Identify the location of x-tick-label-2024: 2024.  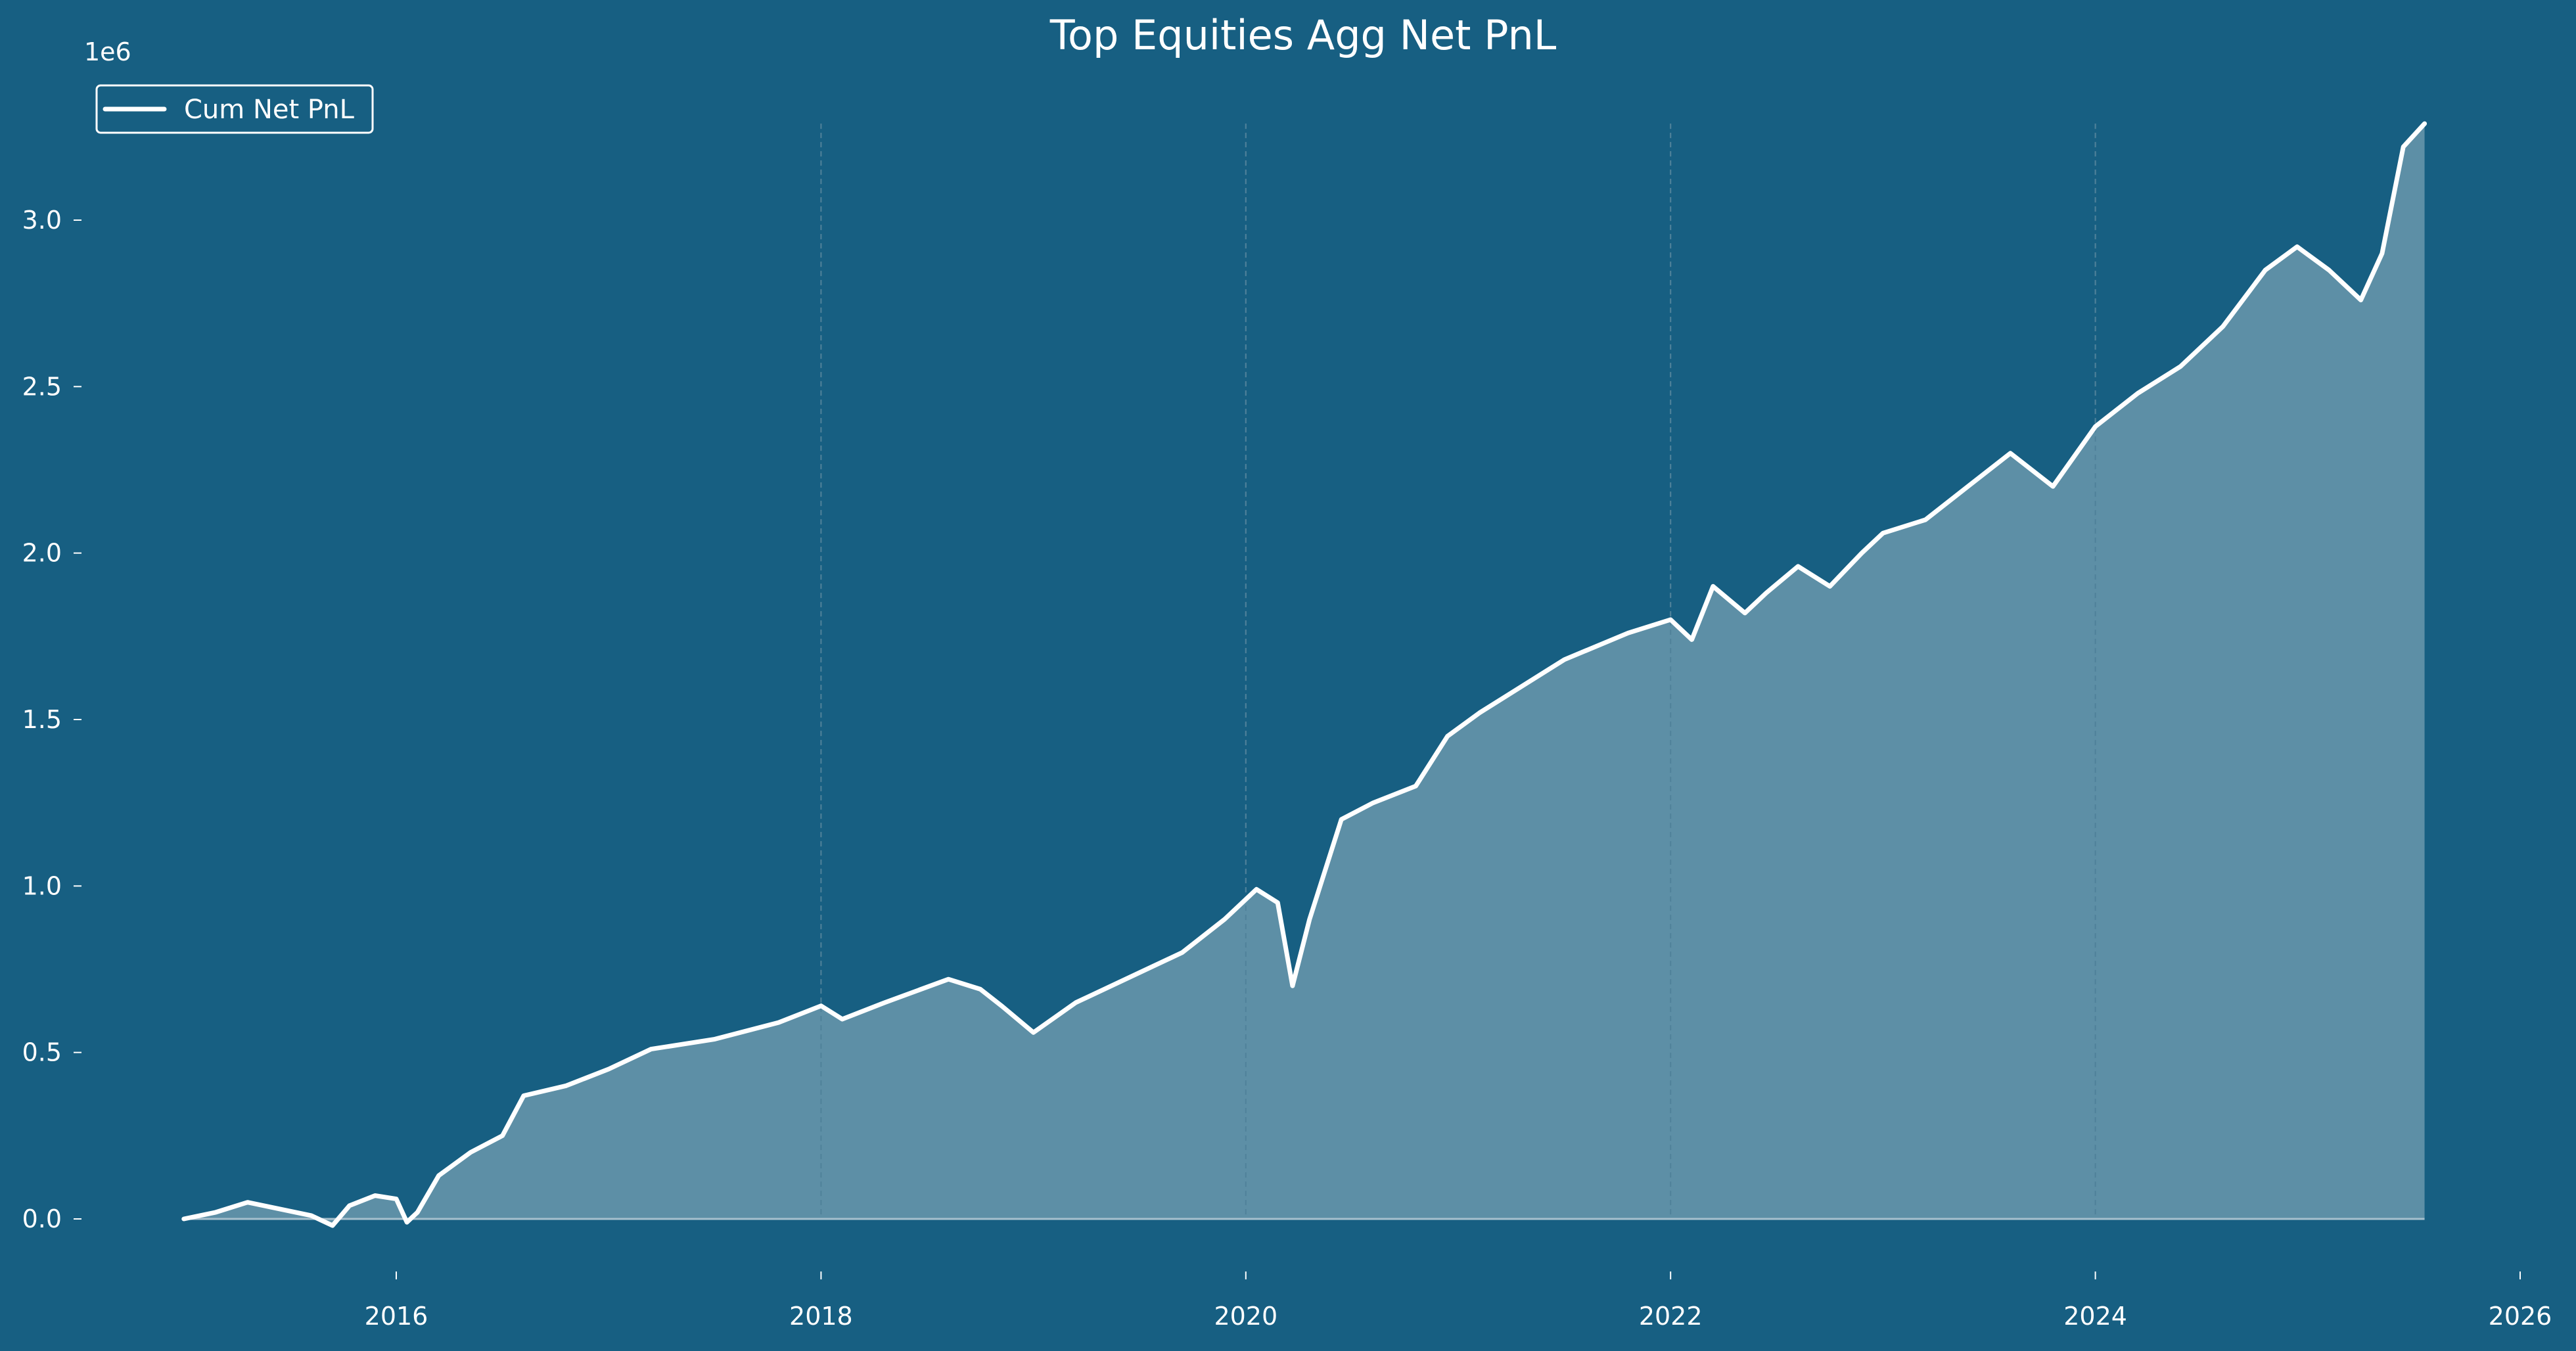
(2095, 1316).